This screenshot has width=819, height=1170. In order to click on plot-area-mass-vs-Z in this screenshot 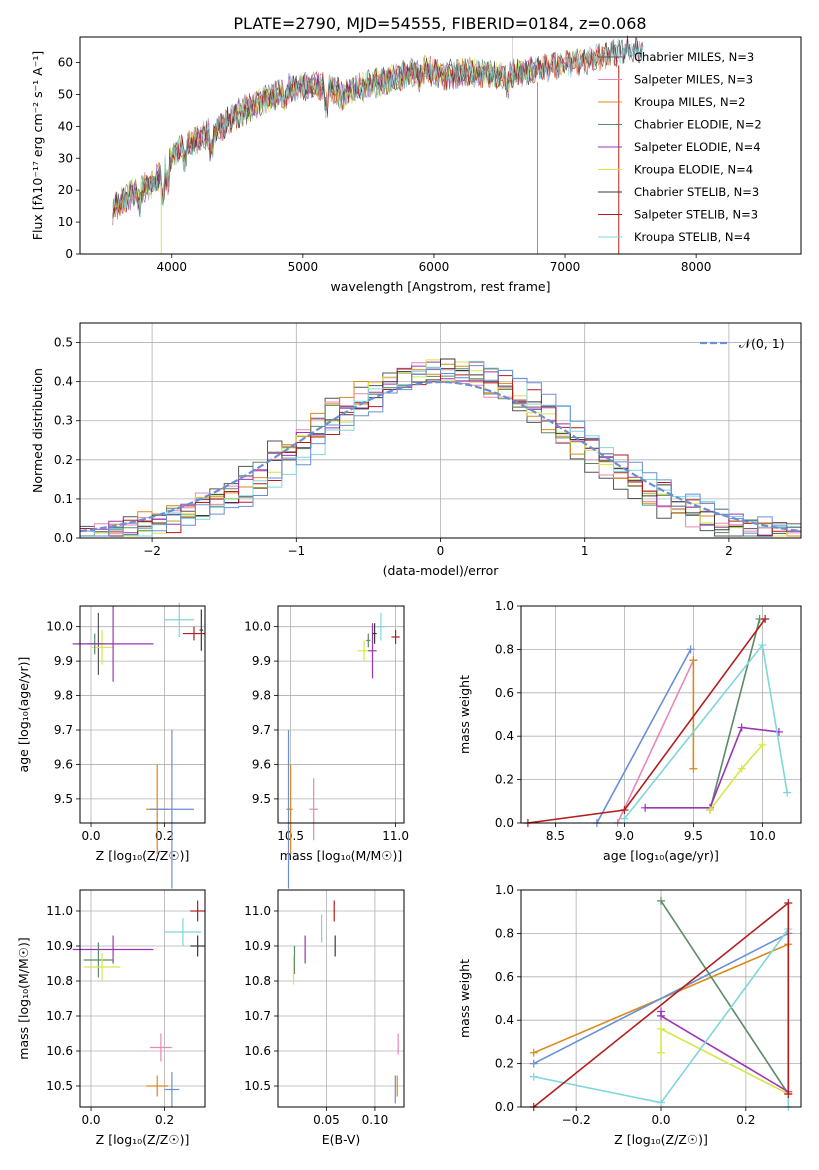, I will do `click(138, 1003)`.